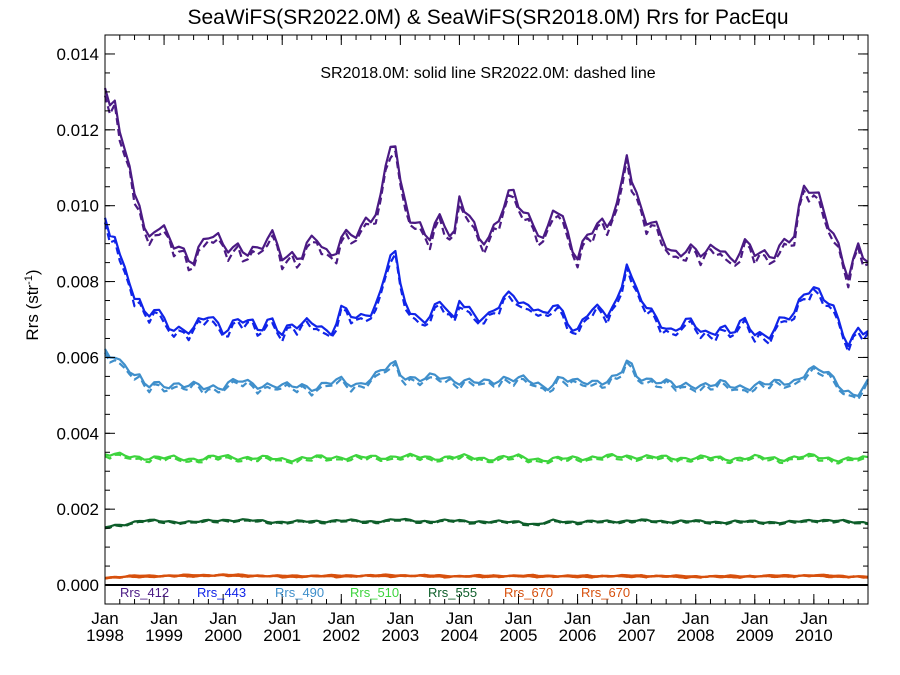 Image resolution: width=900 pixels, height=675 pixels. I want to click on series-line-rrs-490-solid, so click(486, 372).